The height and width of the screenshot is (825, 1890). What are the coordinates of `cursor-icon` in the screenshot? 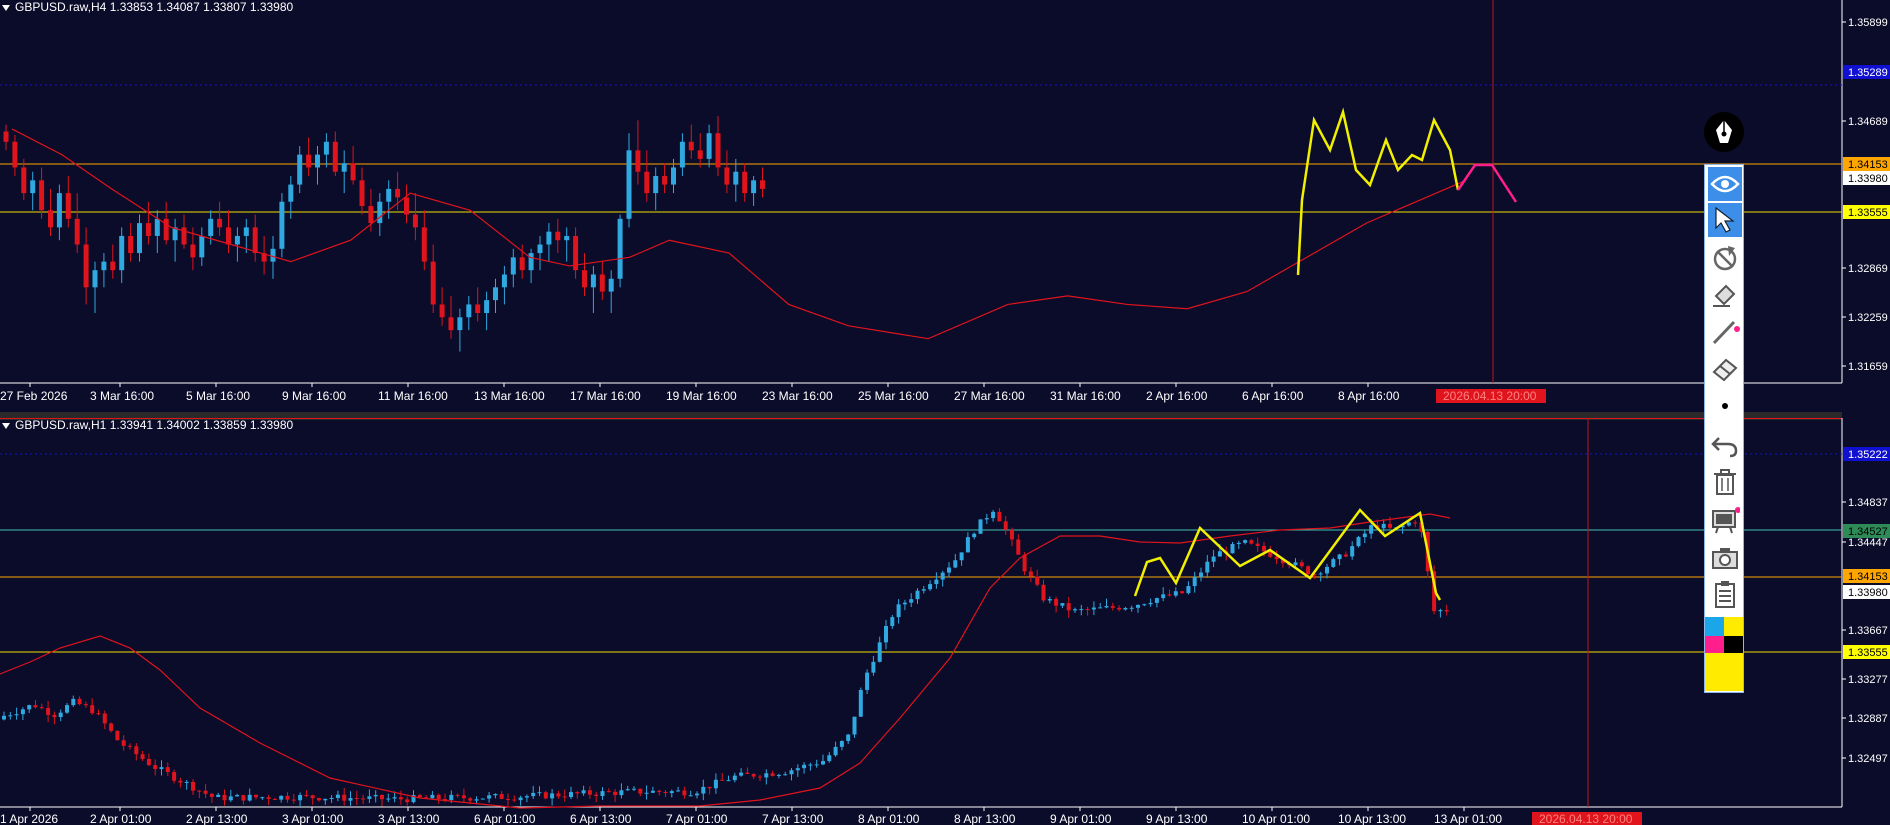 It's located at (1725, 220).